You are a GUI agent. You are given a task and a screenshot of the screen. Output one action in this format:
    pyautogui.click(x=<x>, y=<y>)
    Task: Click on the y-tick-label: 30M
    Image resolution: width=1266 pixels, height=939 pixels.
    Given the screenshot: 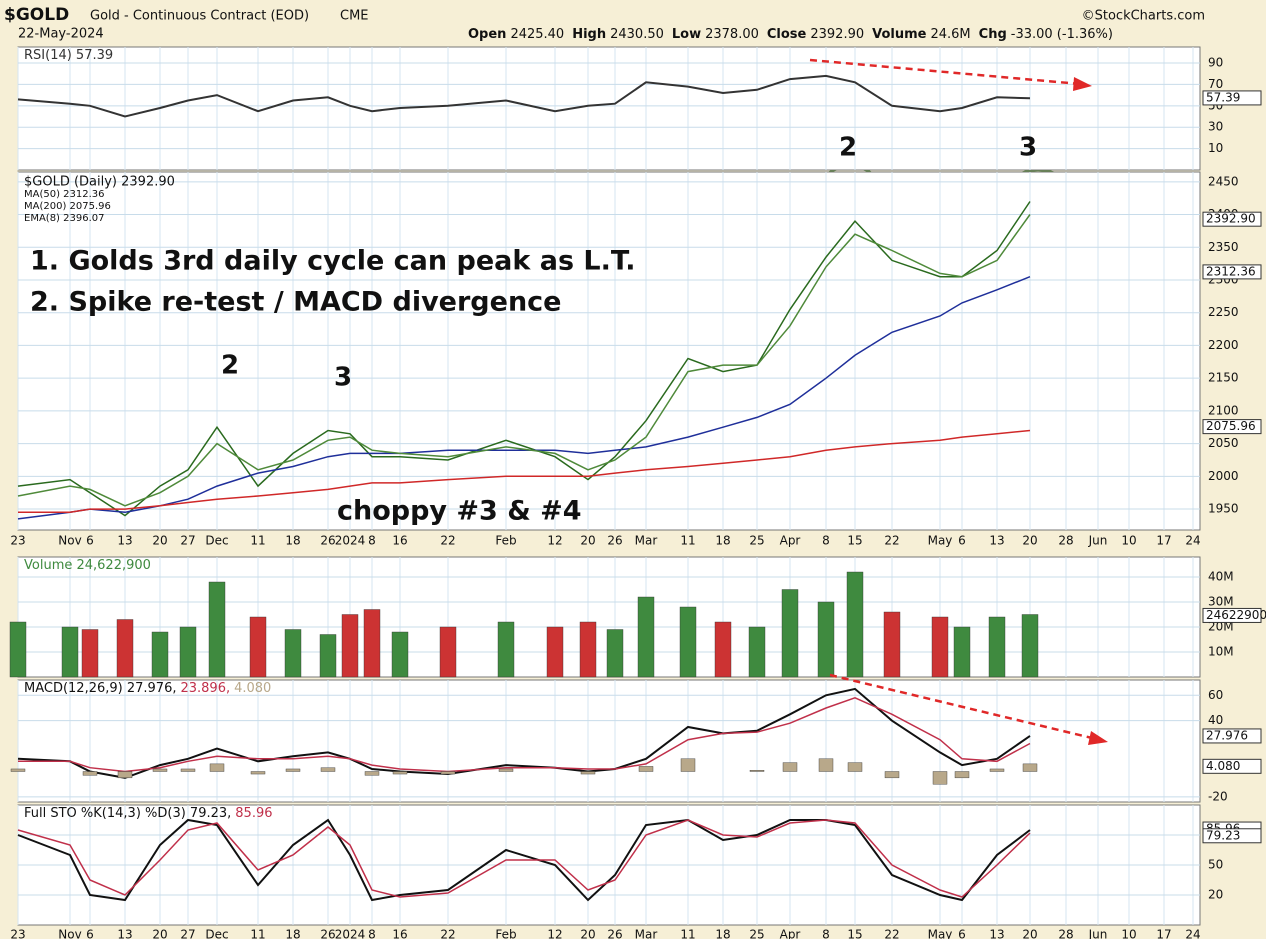 What is the action you would take?
    pyautogui.click(x=1221, y=602)
    